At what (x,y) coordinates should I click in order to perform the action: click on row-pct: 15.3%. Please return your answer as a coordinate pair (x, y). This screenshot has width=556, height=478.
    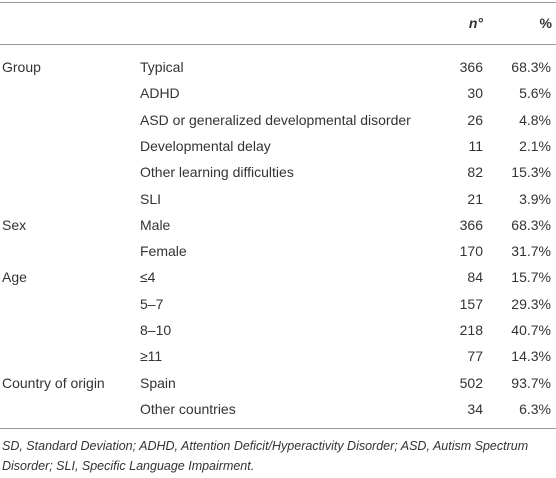
    Looking at the image, I should click on (531, 172).